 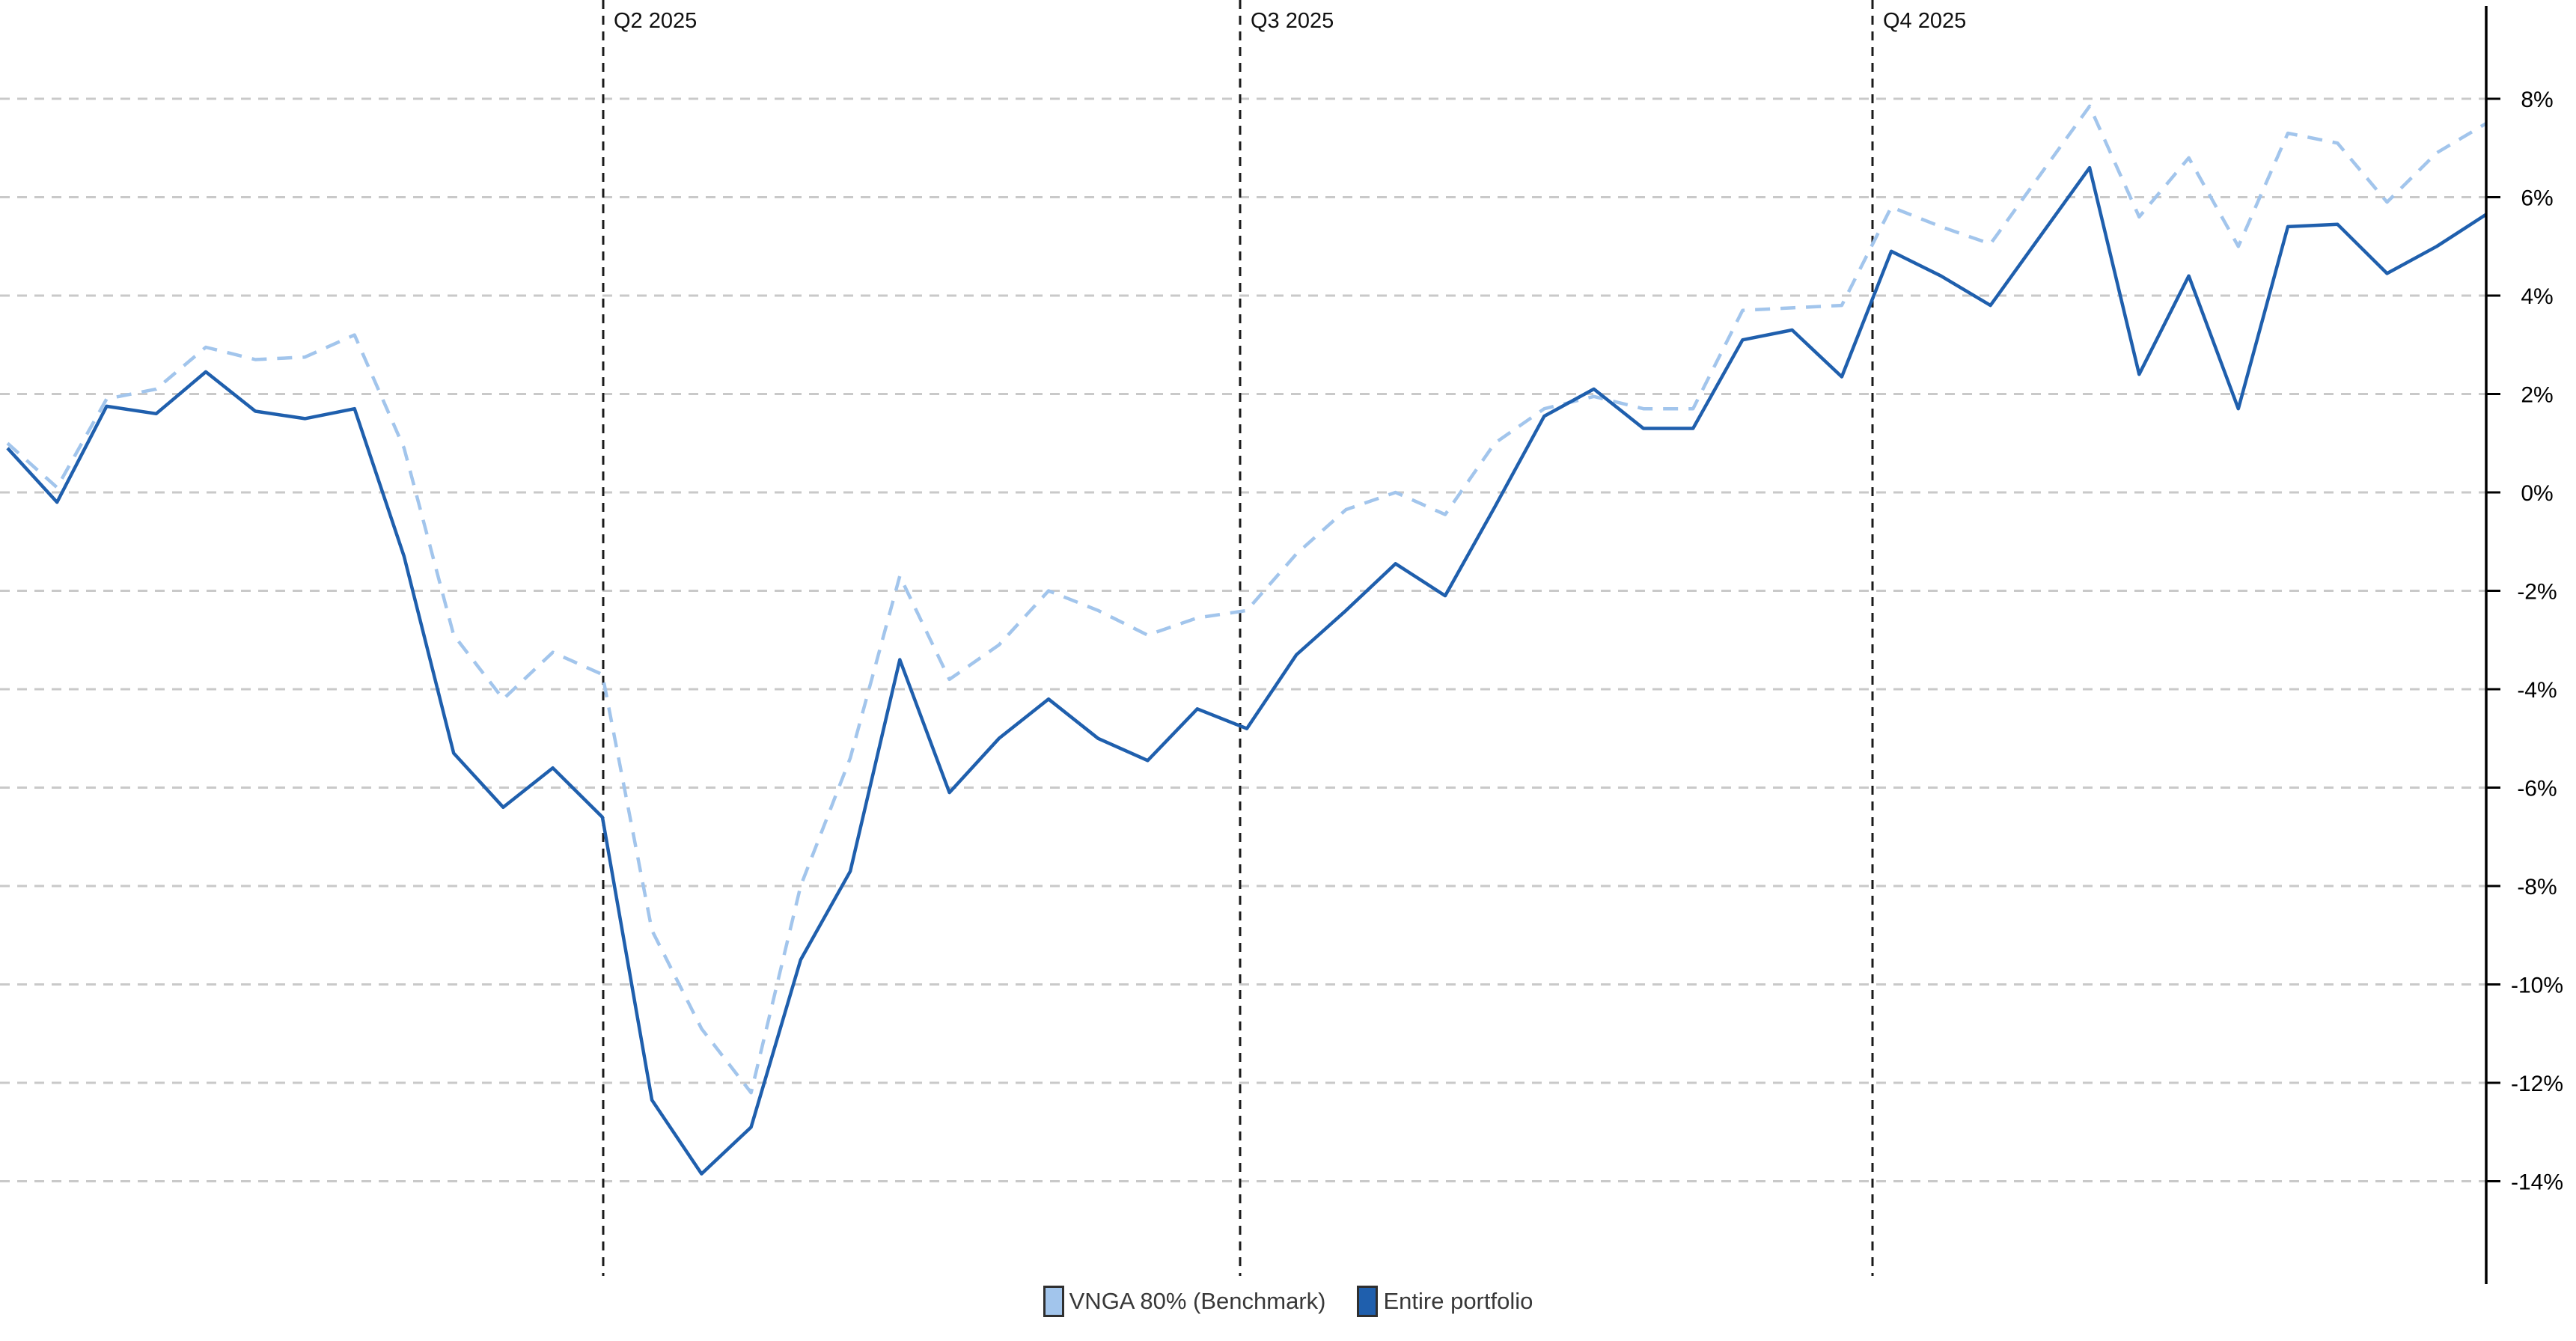 What do you see at coordinates (2537, 297) in the screenshot?
I see `y-tick-label-4: 4%` at bounding box center [2537, 297].